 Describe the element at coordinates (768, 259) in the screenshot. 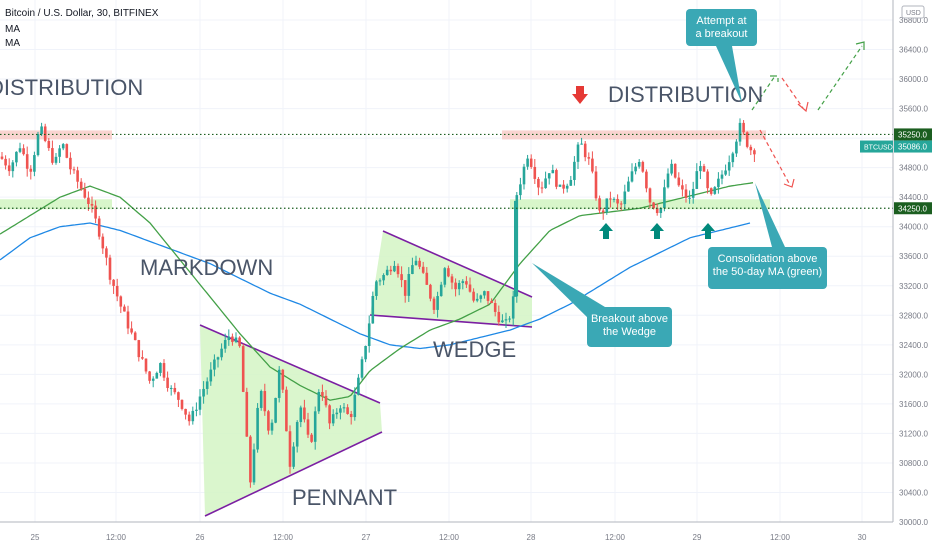

I see `callout-consolidation-text: Consolidation above` at that location.